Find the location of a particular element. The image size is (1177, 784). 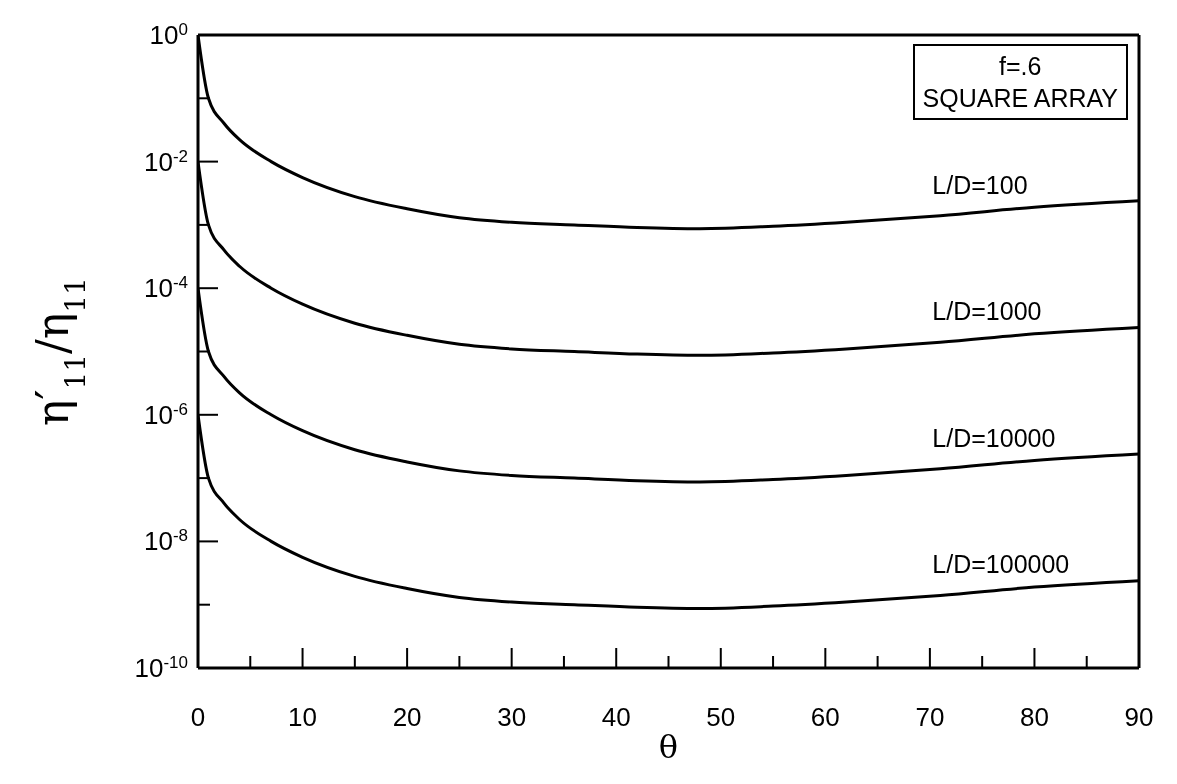

x-tick-label: 10 is located at coordinates (303, 717).